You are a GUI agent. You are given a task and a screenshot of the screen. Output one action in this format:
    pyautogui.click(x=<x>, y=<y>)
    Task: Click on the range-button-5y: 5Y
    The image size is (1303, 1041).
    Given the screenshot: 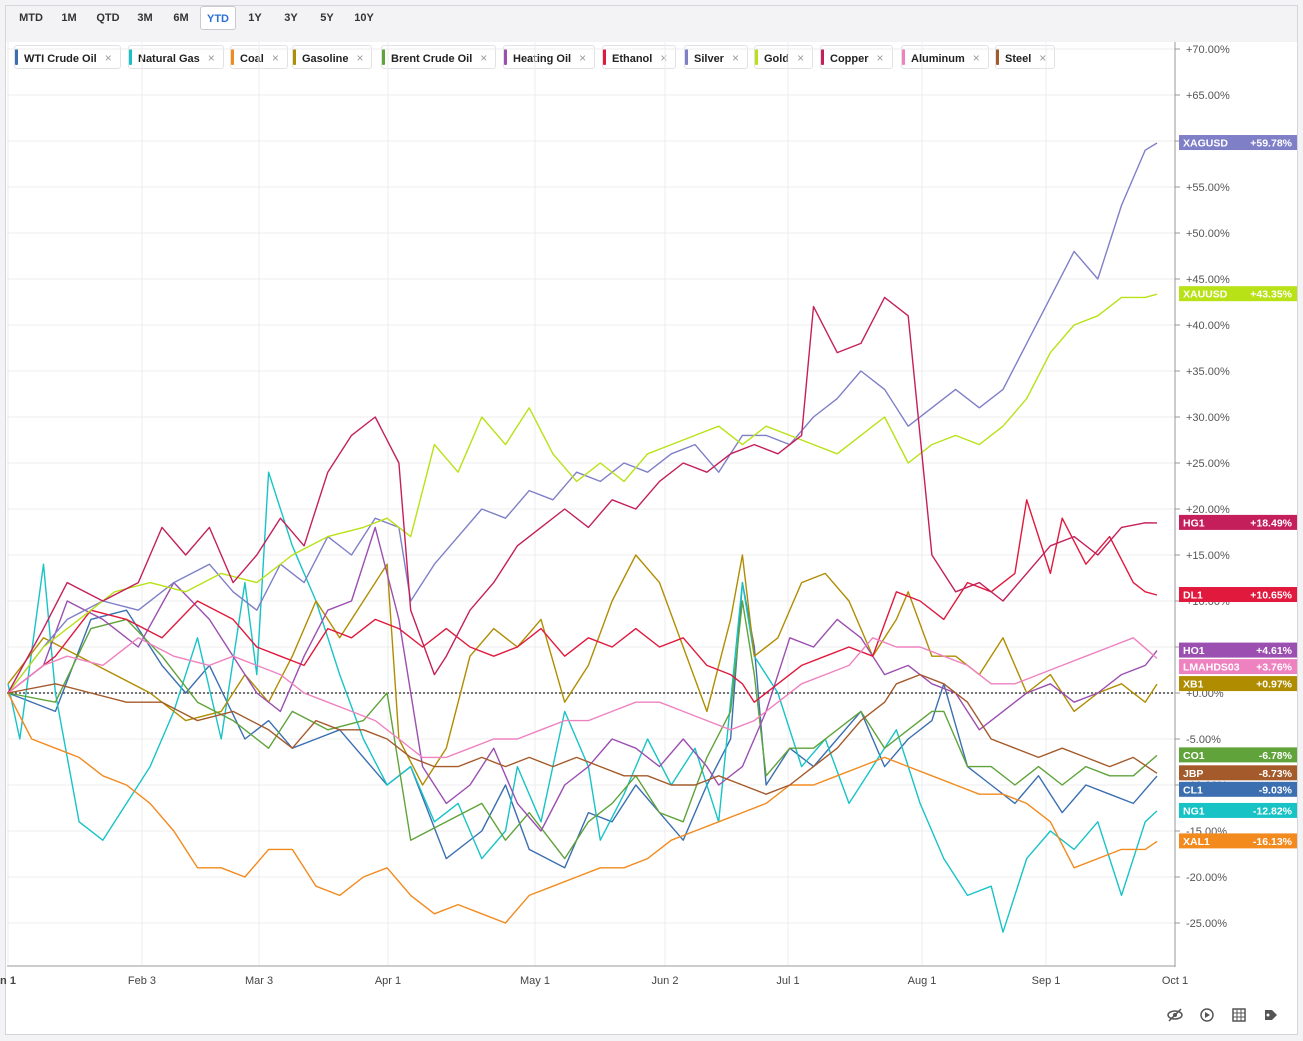 What is the action you would take?
    pyautogui.click(x=327, y=18)
    